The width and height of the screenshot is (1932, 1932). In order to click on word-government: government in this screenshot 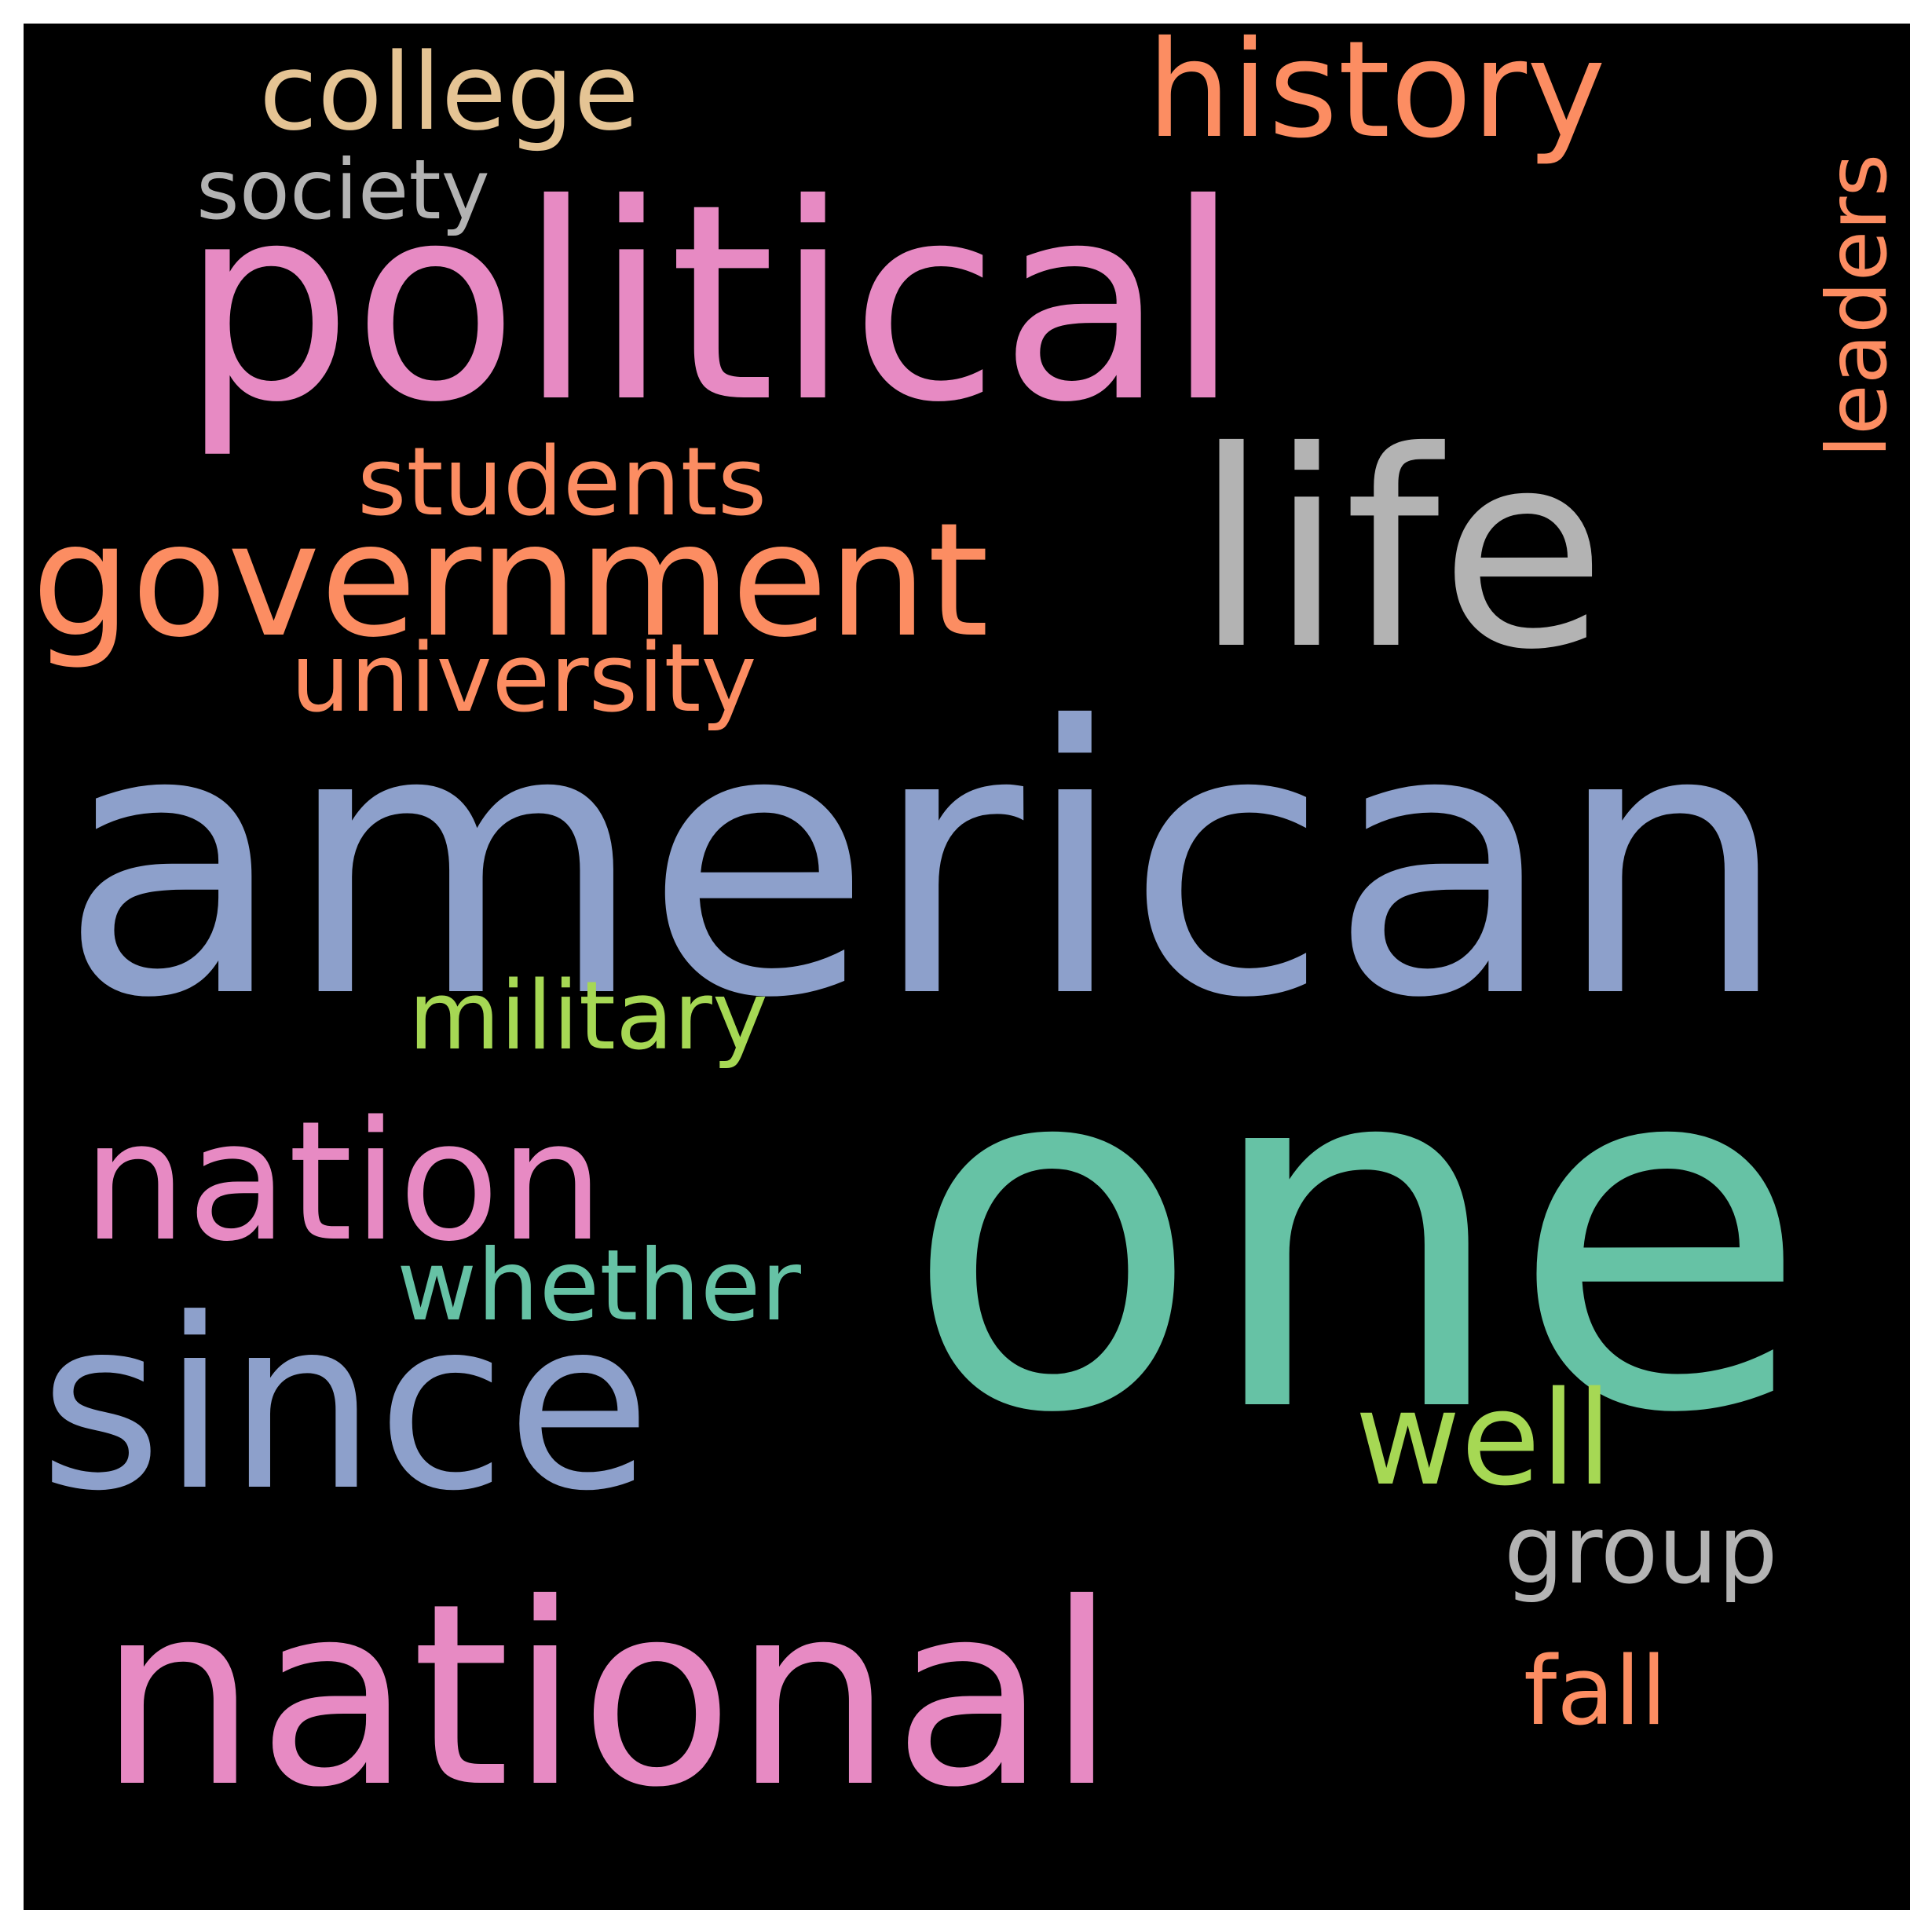, I will do `click(511, 581)`.